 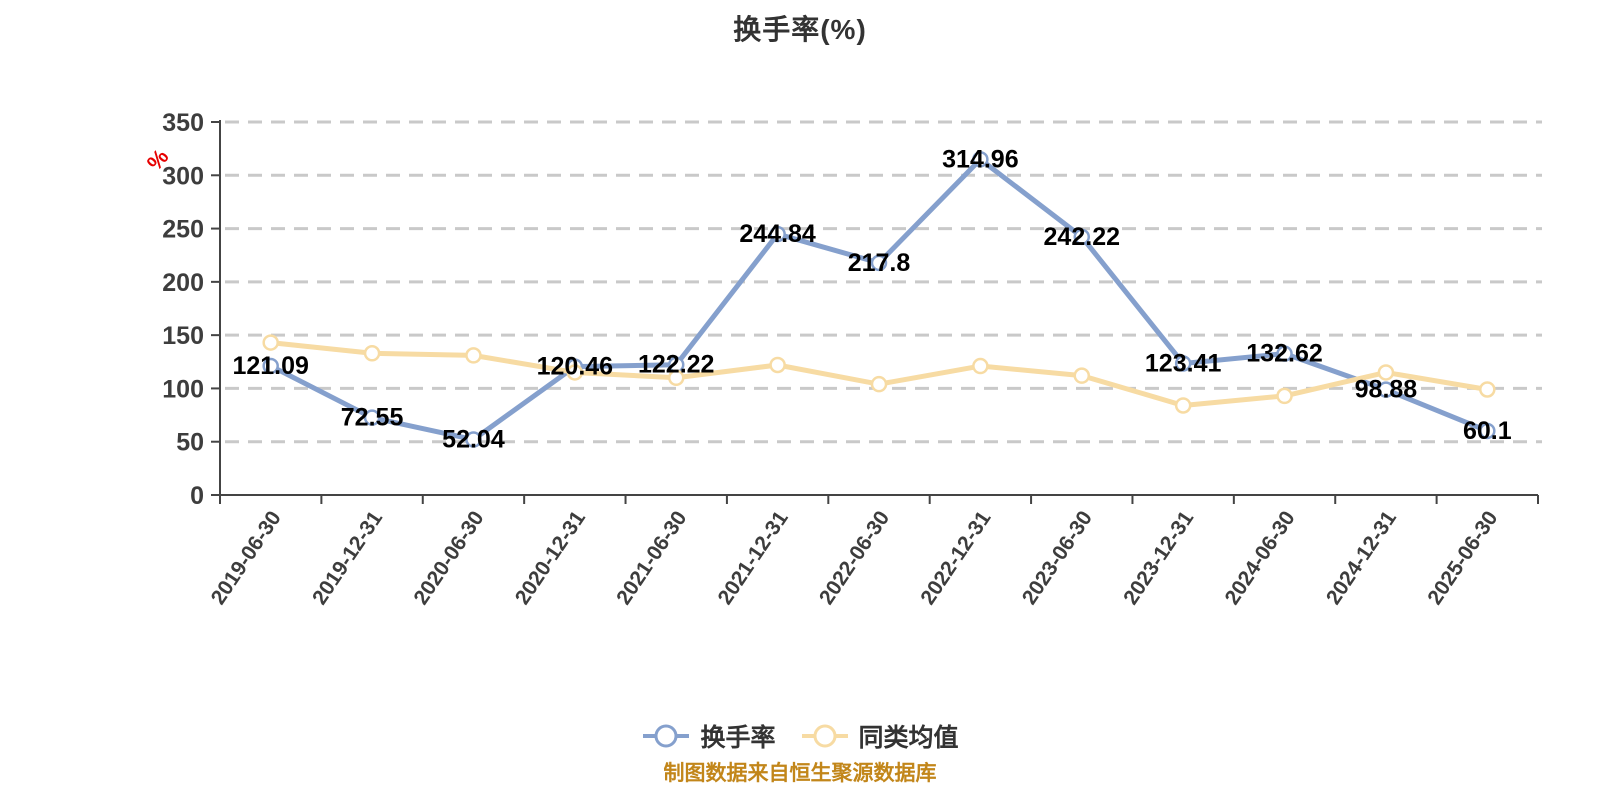 What do you see at coordinates (1260, 558) in the screenshot?
I see `x-axis-label: 2024-06-30` at bounding box center [1260, 558].